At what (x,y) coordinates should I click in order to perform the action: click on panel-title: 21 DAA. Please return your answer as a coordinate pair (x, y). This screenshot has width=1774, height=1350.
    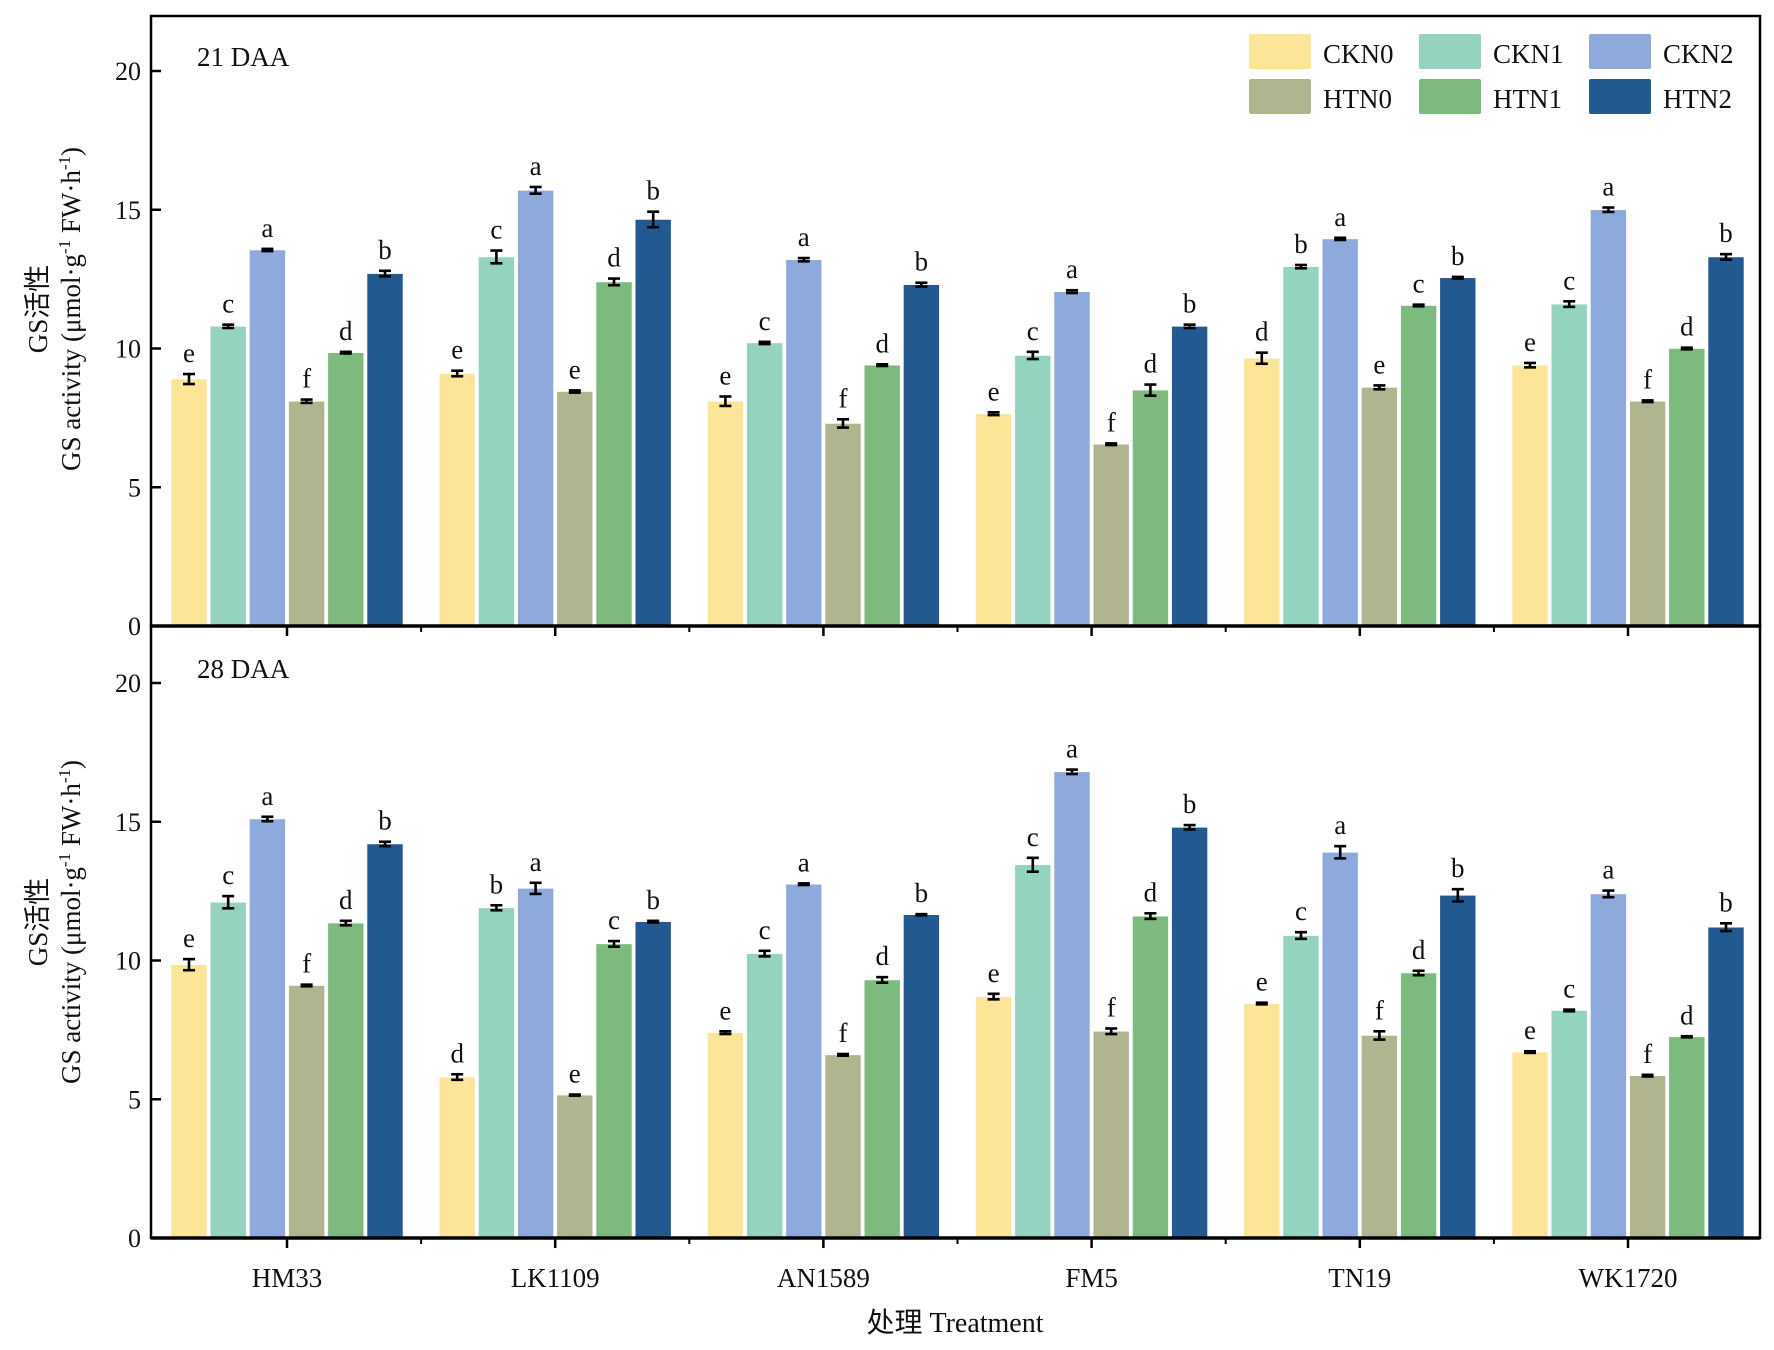
    Looking at the image, I should click on (243, 57).